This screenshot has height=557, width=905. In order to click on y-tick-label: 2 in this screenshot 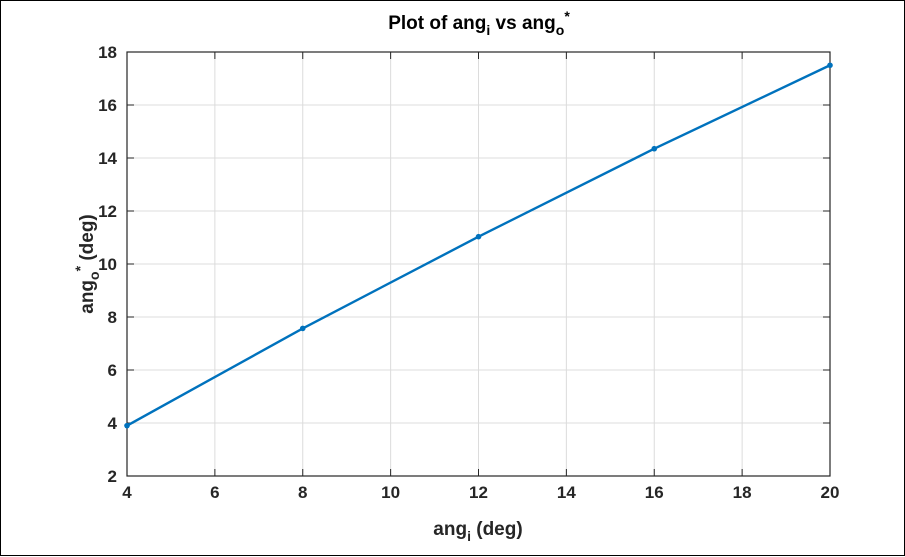, I will do `click(112, 476)`.